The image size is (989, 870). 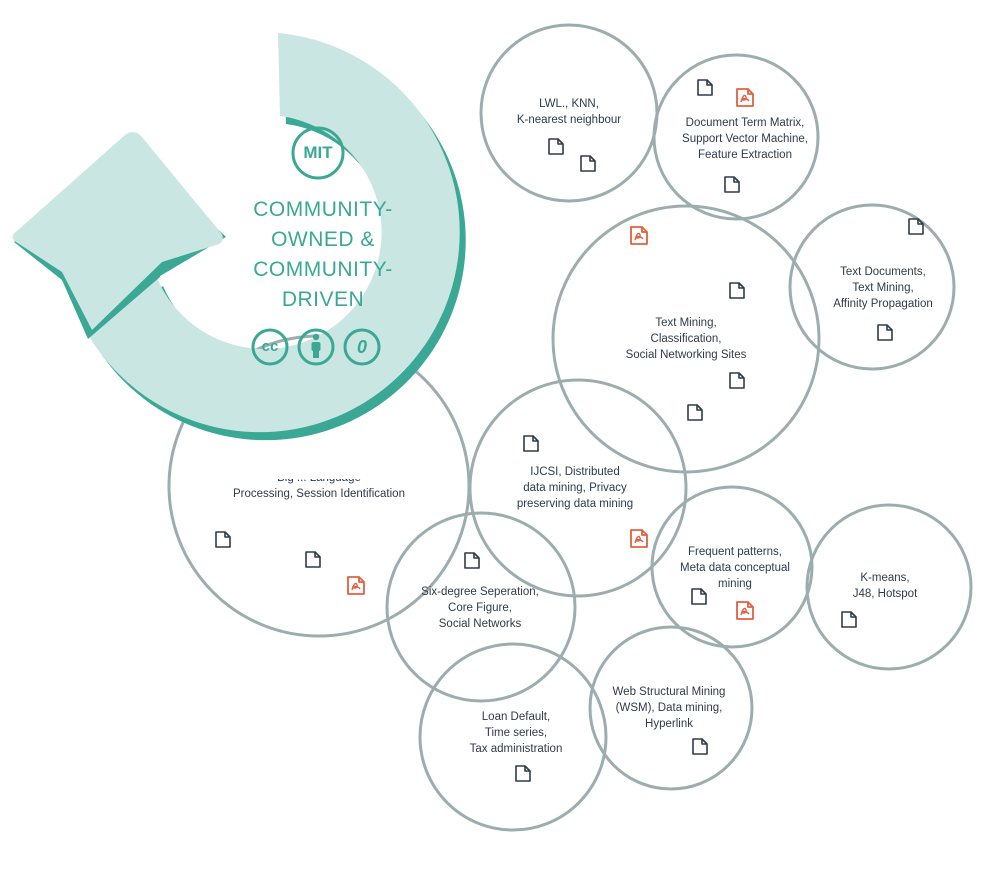 I want to click on community-heading: COMMUNITY- OWNED & COMMUNITY- DRIVEN, so click(x=323, y=254).